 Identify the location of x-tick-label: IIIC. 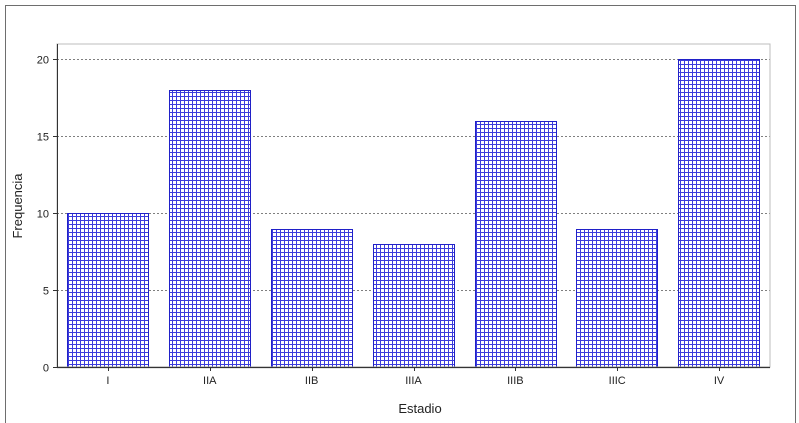
(617, 381).